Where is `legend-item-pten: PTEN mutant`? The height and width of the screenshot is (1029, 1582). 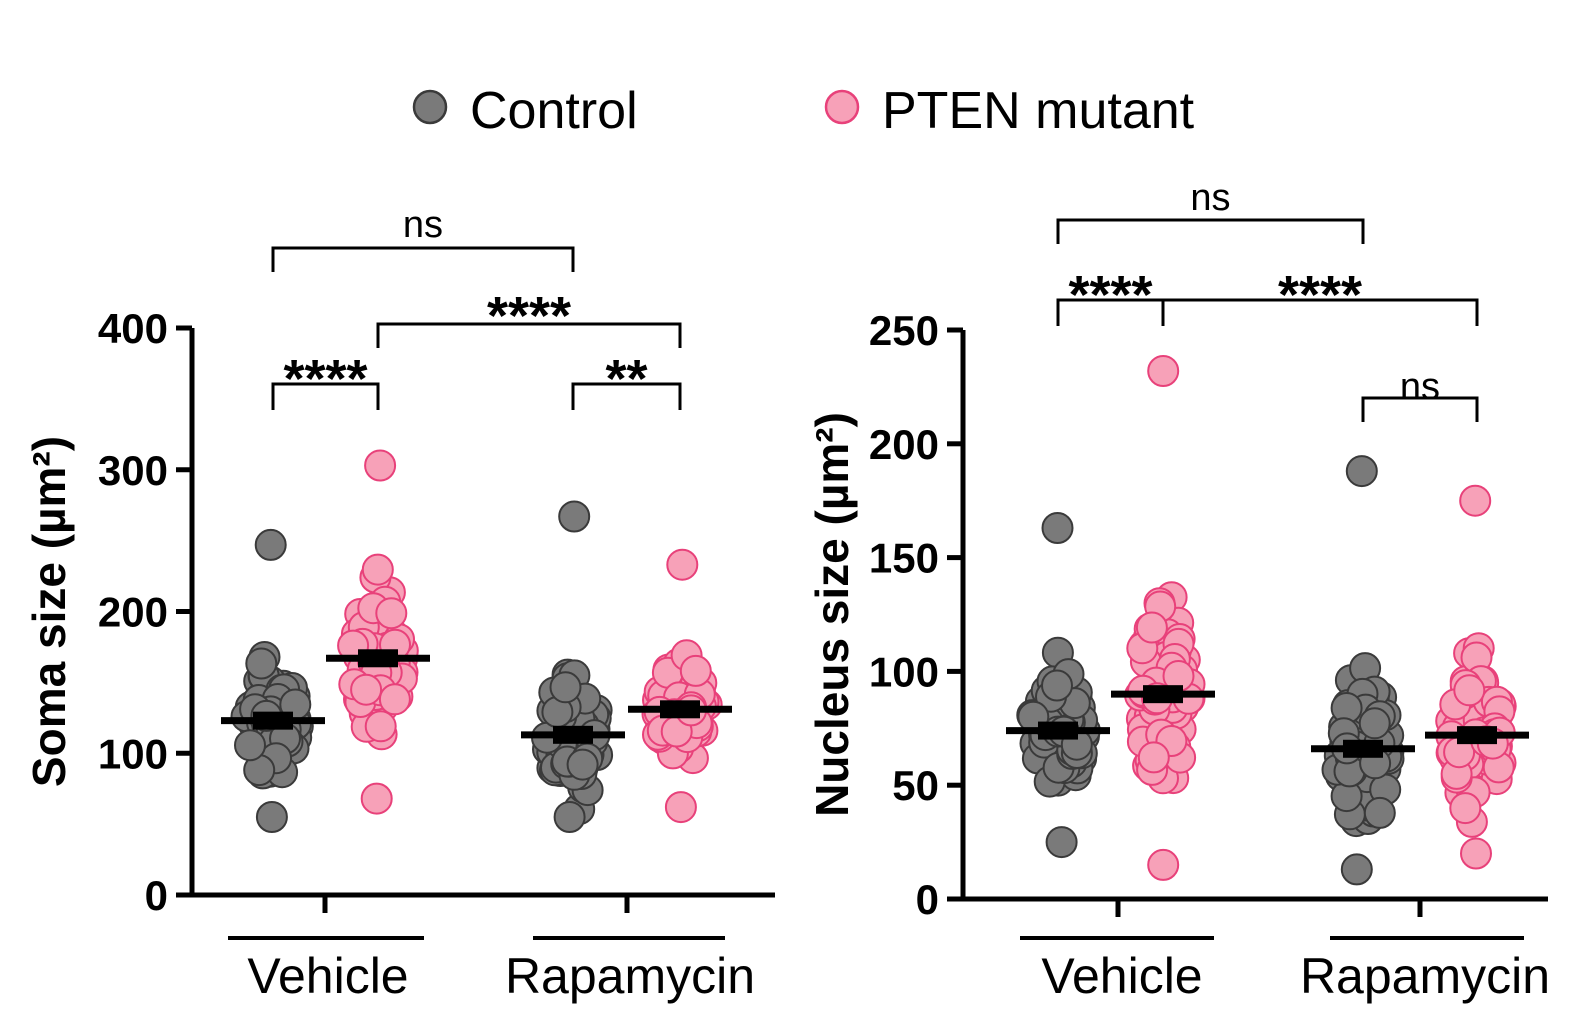 legend-item-pten: PTEN mutant is located at coordinates (1009, 111).